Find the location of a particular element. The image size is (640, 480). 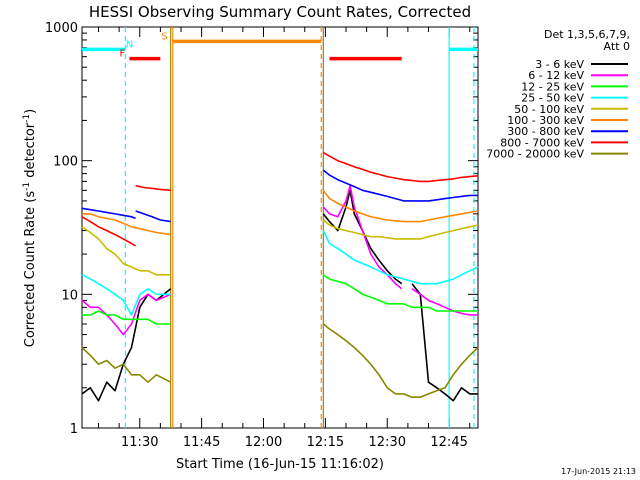

x-tick-label: 11:30 is located at coordinates (139, 442).